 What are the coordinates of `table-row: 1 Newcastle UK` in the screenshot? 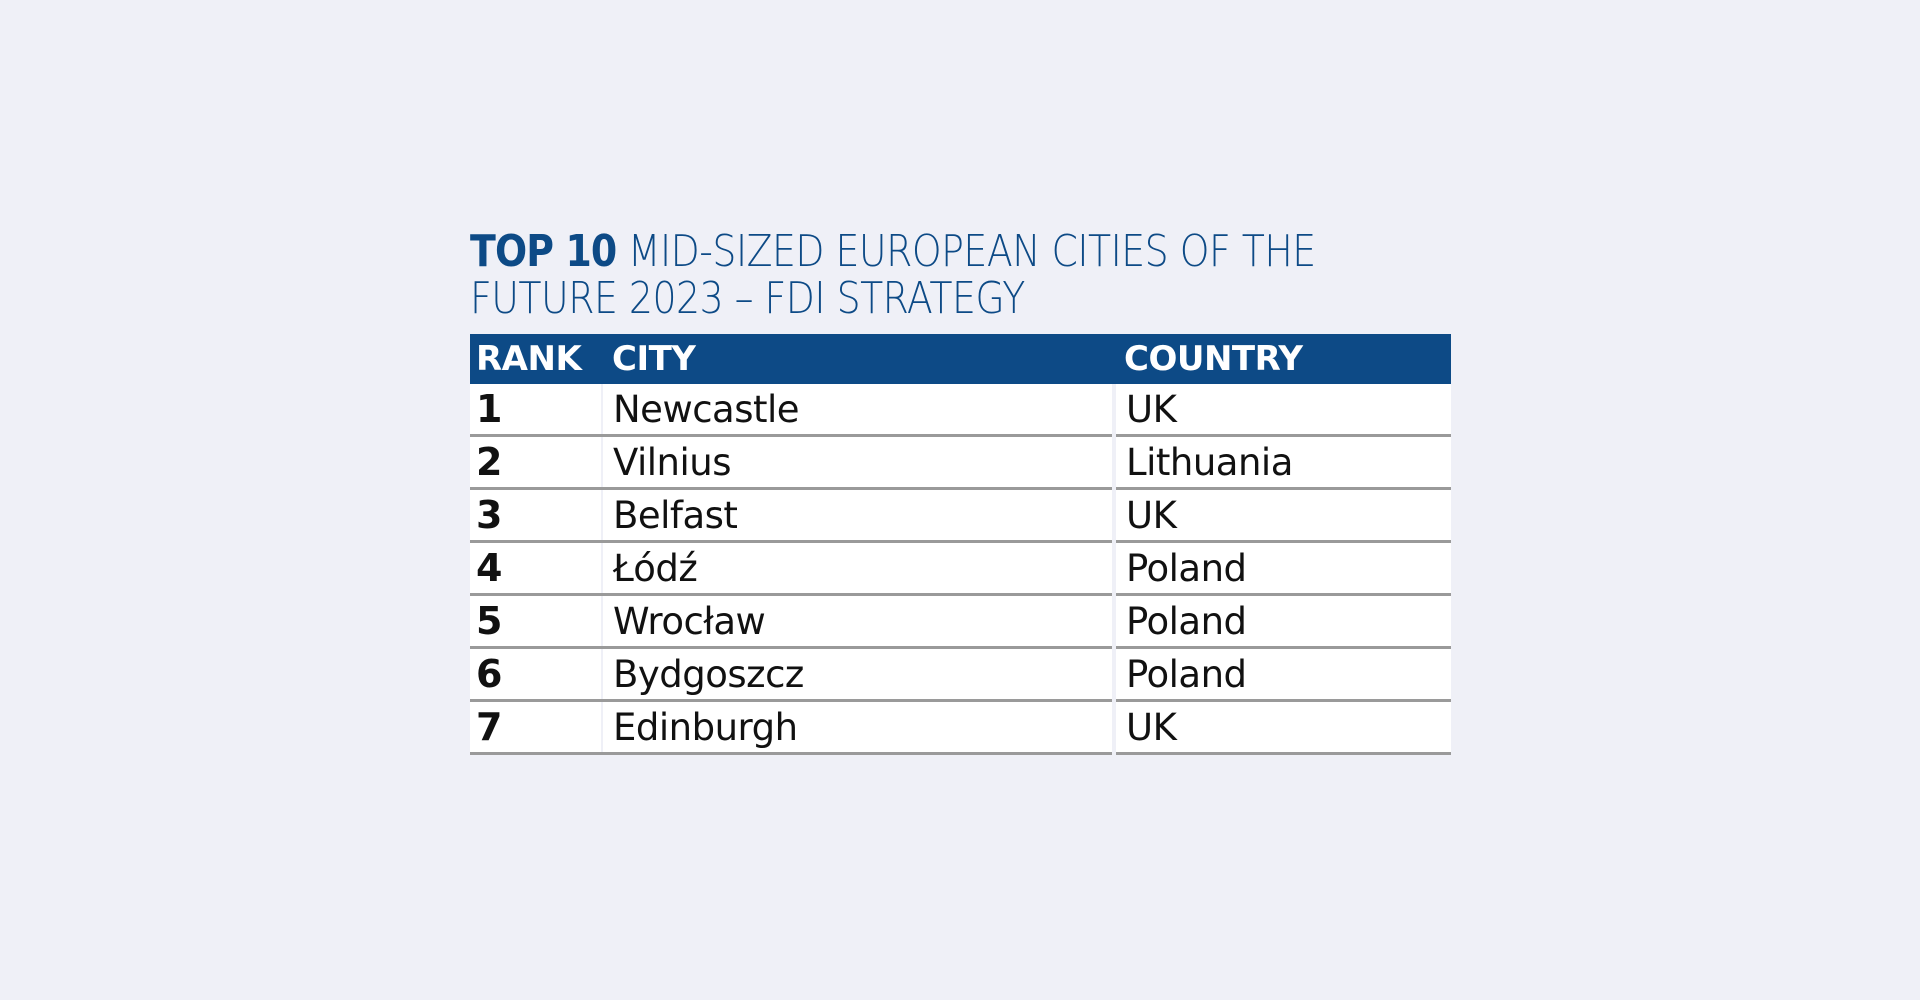 It's located at (960, 410).